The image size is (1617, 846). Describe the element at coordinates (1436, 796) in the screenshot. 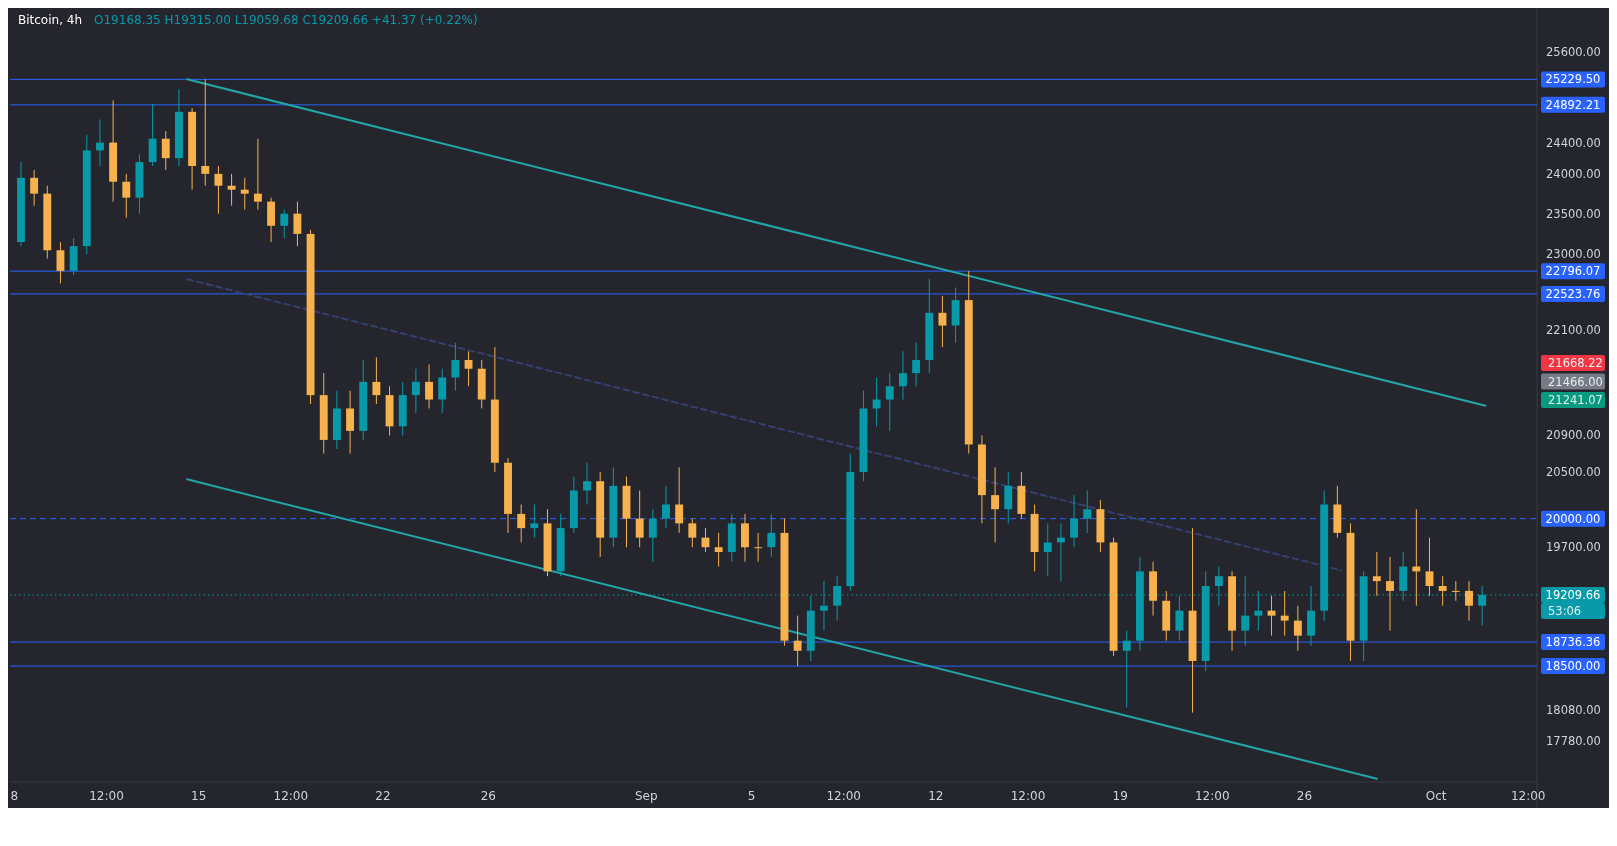

I see `x-tick-label: Oct` at that location.